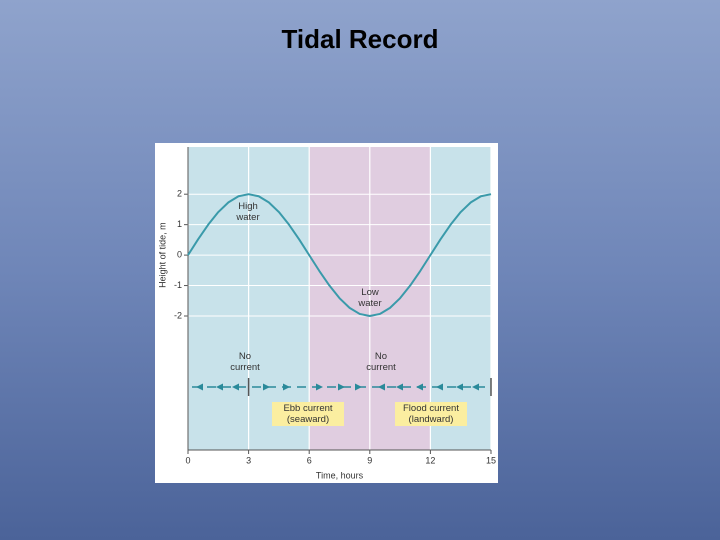 This screenshot has height=540, width=720. What do you see at coordinates (308, 414) in the screenshot?
I see `annotation: Ebb current (seaward)` at bounding box center [308, 414].